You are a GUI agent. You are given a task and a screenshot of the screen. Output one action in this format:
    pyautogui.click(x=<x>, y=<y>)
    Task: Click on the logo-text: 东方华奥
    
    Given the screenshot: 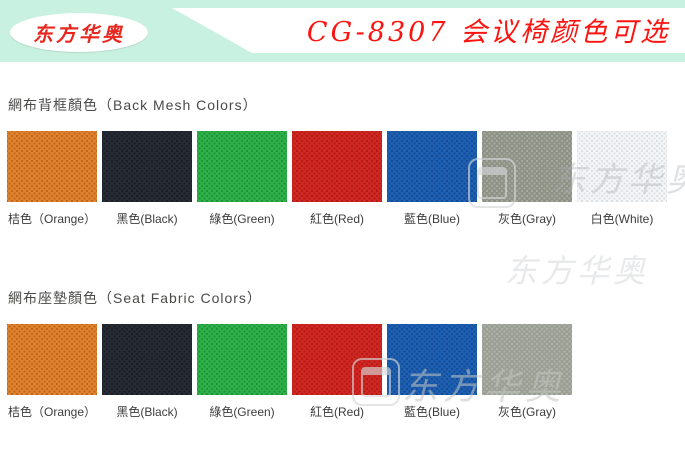 What is the action you would take?
    pyautogui.click(x=79, y=34)
    